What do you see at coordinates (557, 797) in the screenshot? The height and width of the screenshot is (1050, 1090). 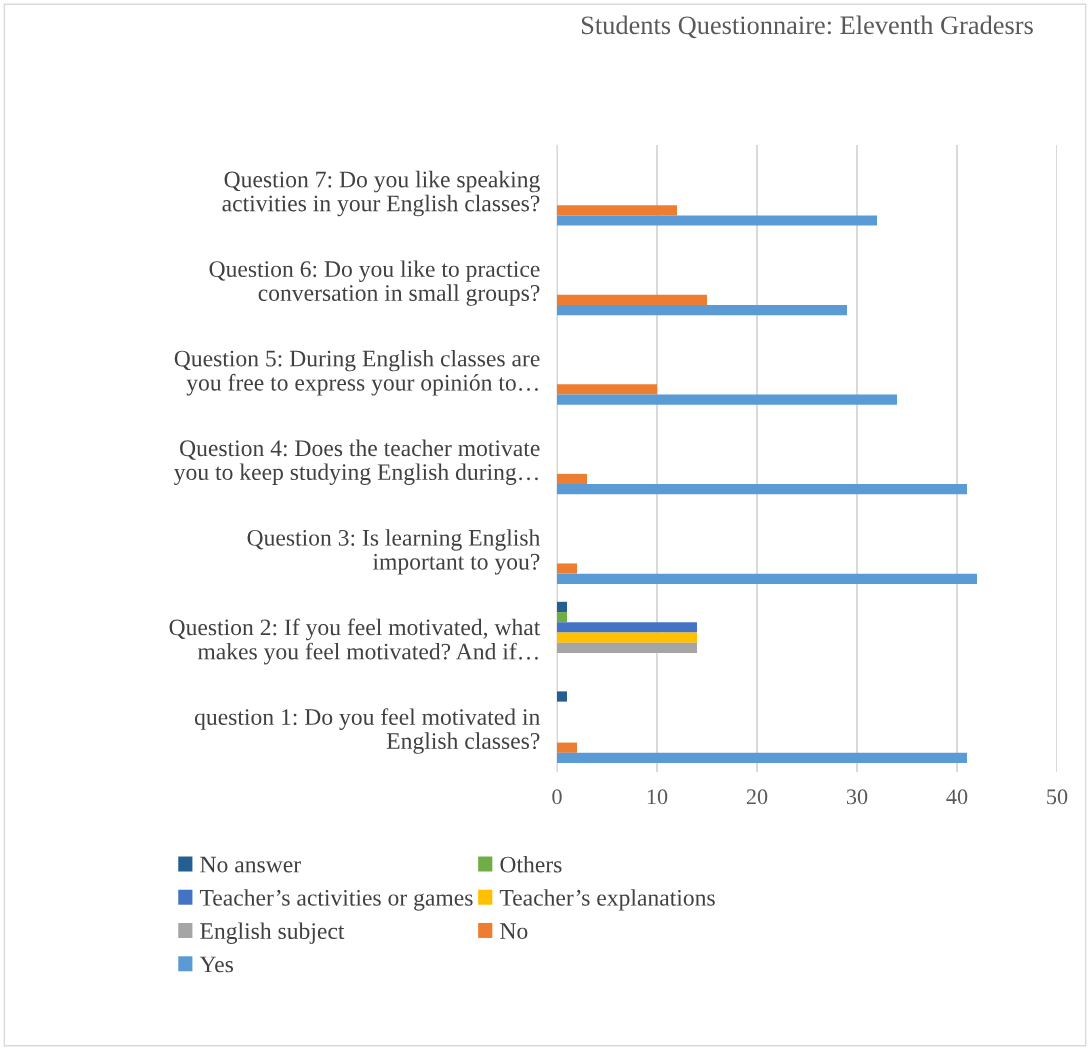 I see `x-tick-label: 0` at bounding box center [557, 797].